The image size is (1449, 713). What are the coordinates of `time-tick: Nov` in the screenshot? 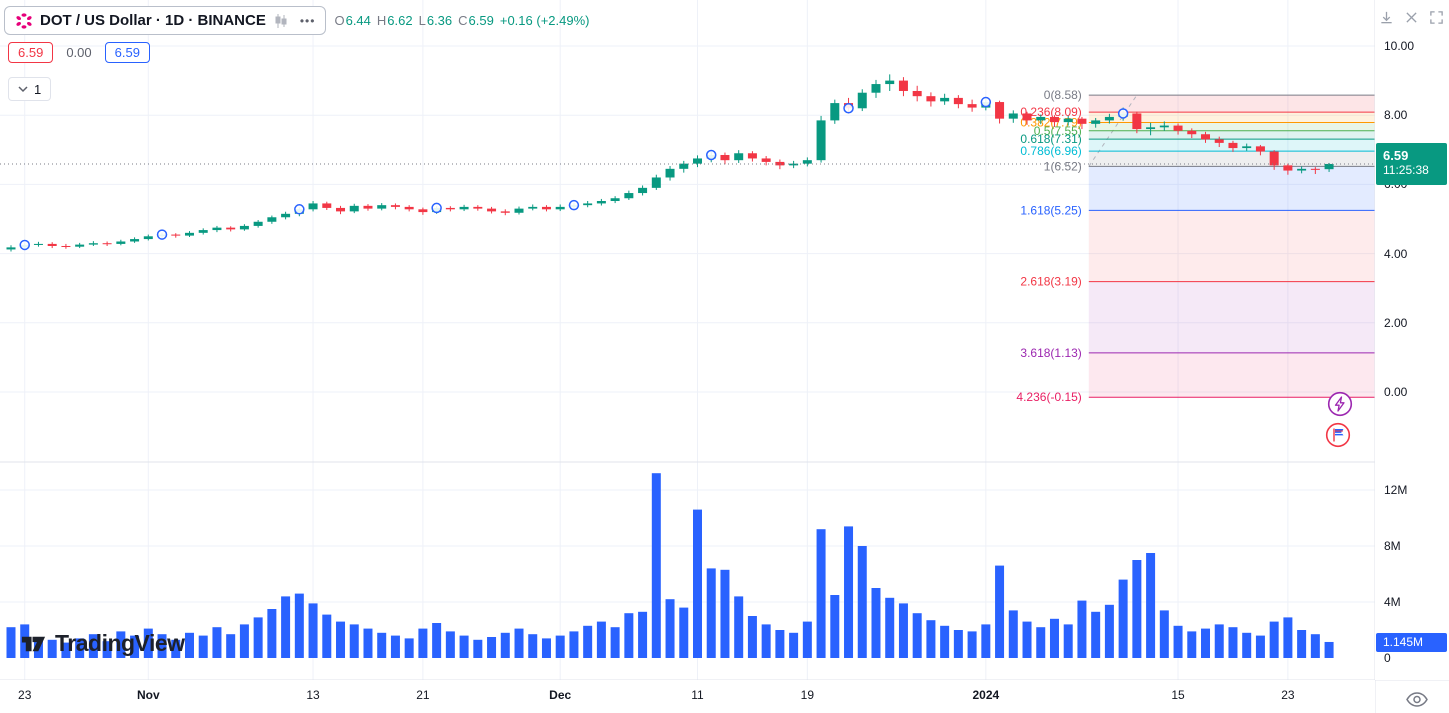 It's located at (148, 695).